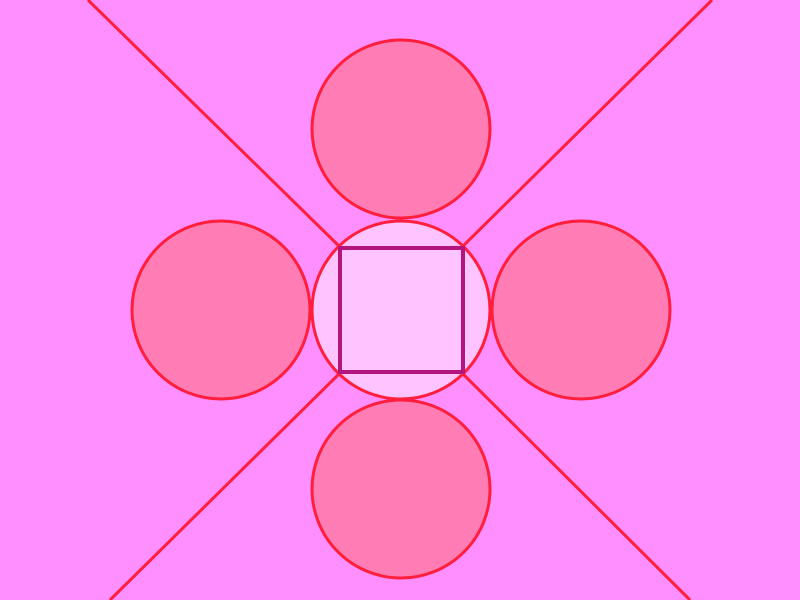 Image resolution: width=800 pixels, height=600 pixels. I want to click on circle-left, so click(221, 310).